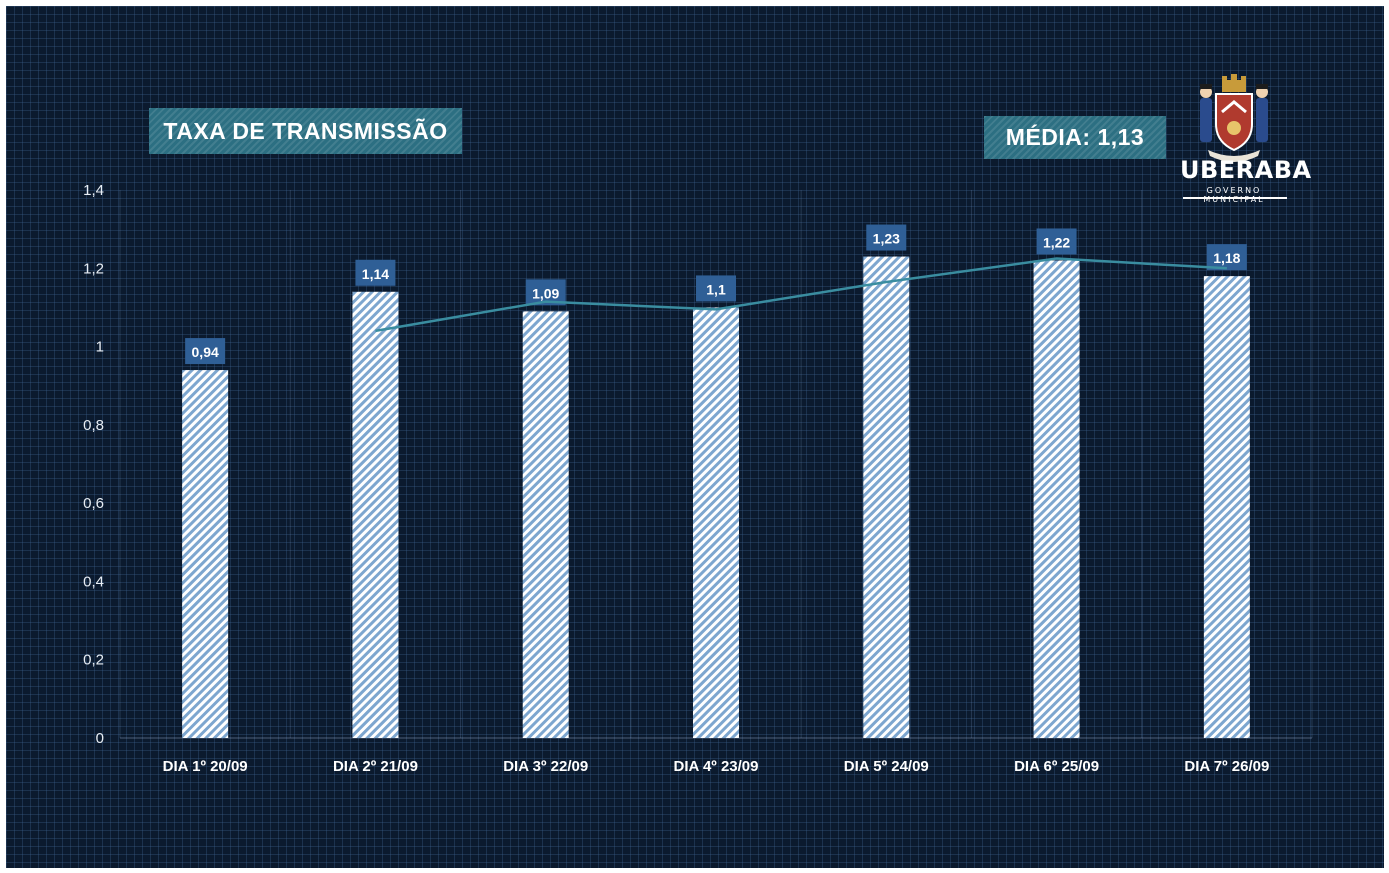 Image resolution: width=1389 pixels, height=873 pixels. Describe the element at coordinates (1234, 118) in the screenshot. I see `uberaba-coat-of-arms-icon` at that location.